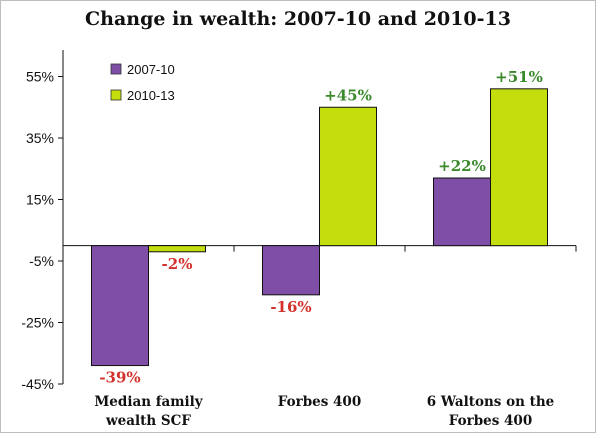  What do you see at coordinates (462, 166) in the screenshot?
I see `data-label: +22%` at bounding box center [462, 166].